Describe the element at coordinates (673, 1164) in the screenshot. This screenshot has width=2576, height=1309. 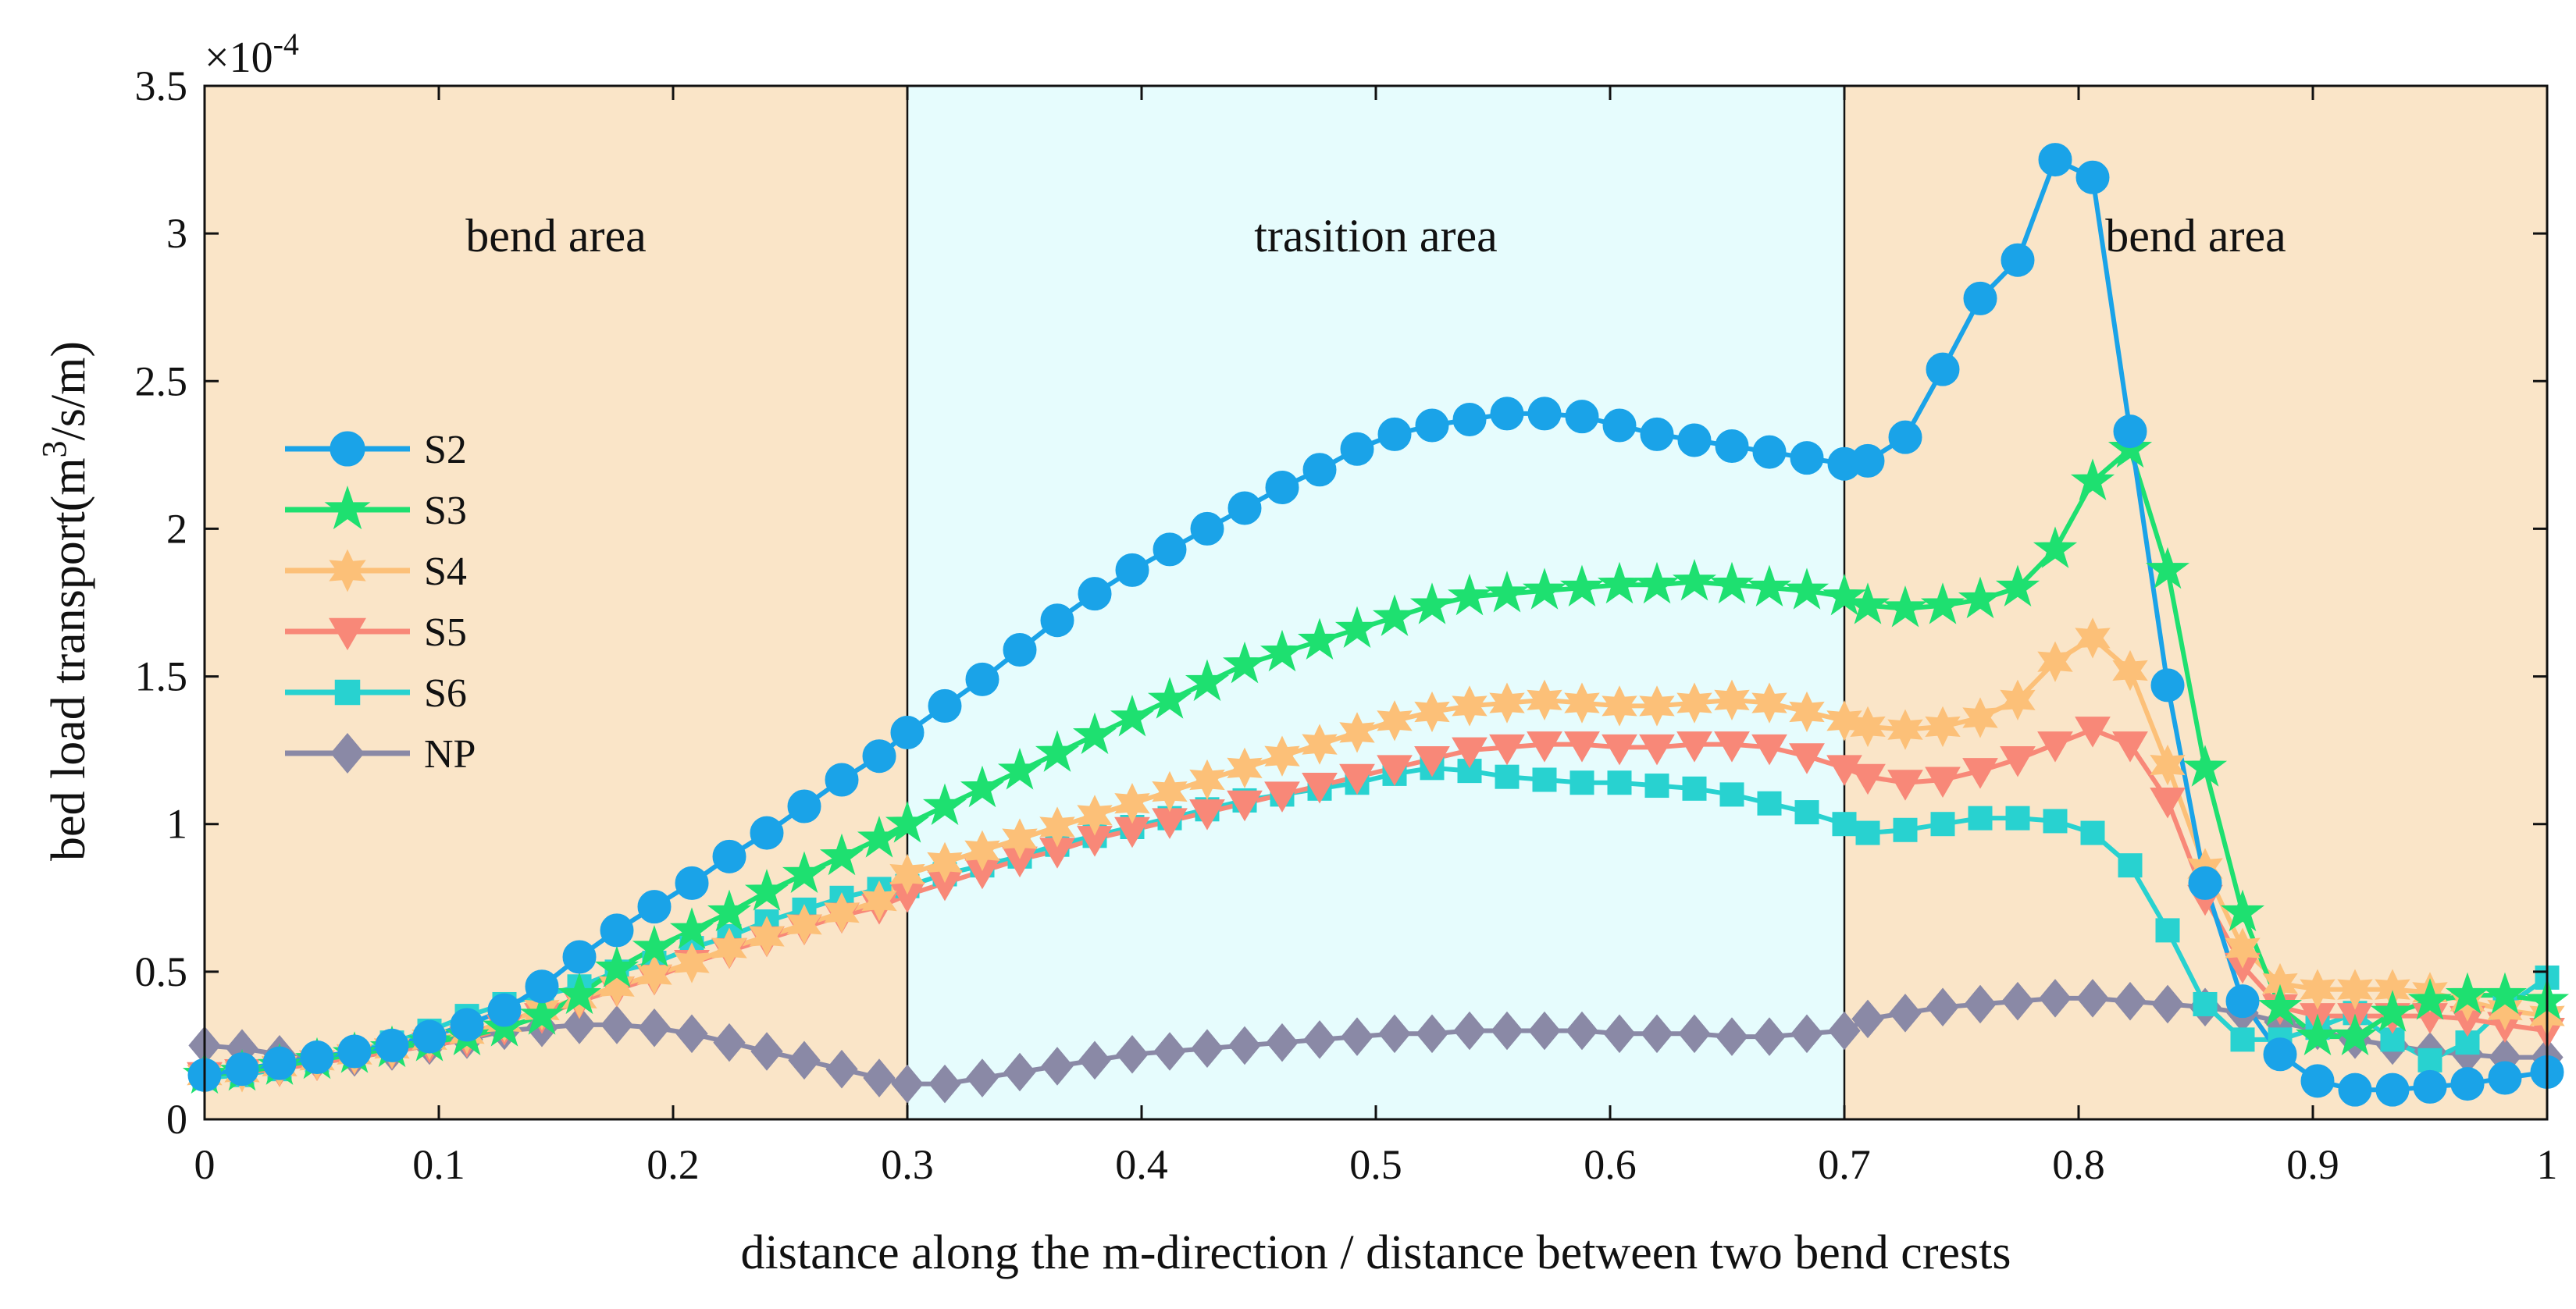
I see `x-tick-label-2: 0.2` at that location.